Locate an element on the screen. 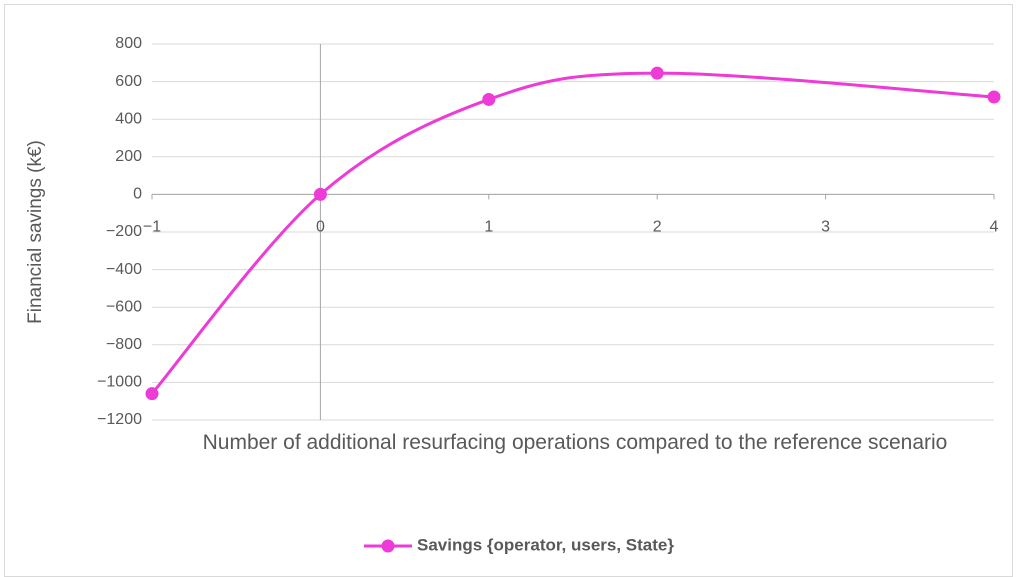 The height and width of the screenshot is (577, 1018). y-tick-label: 400 is located at coordinates (128, 118).